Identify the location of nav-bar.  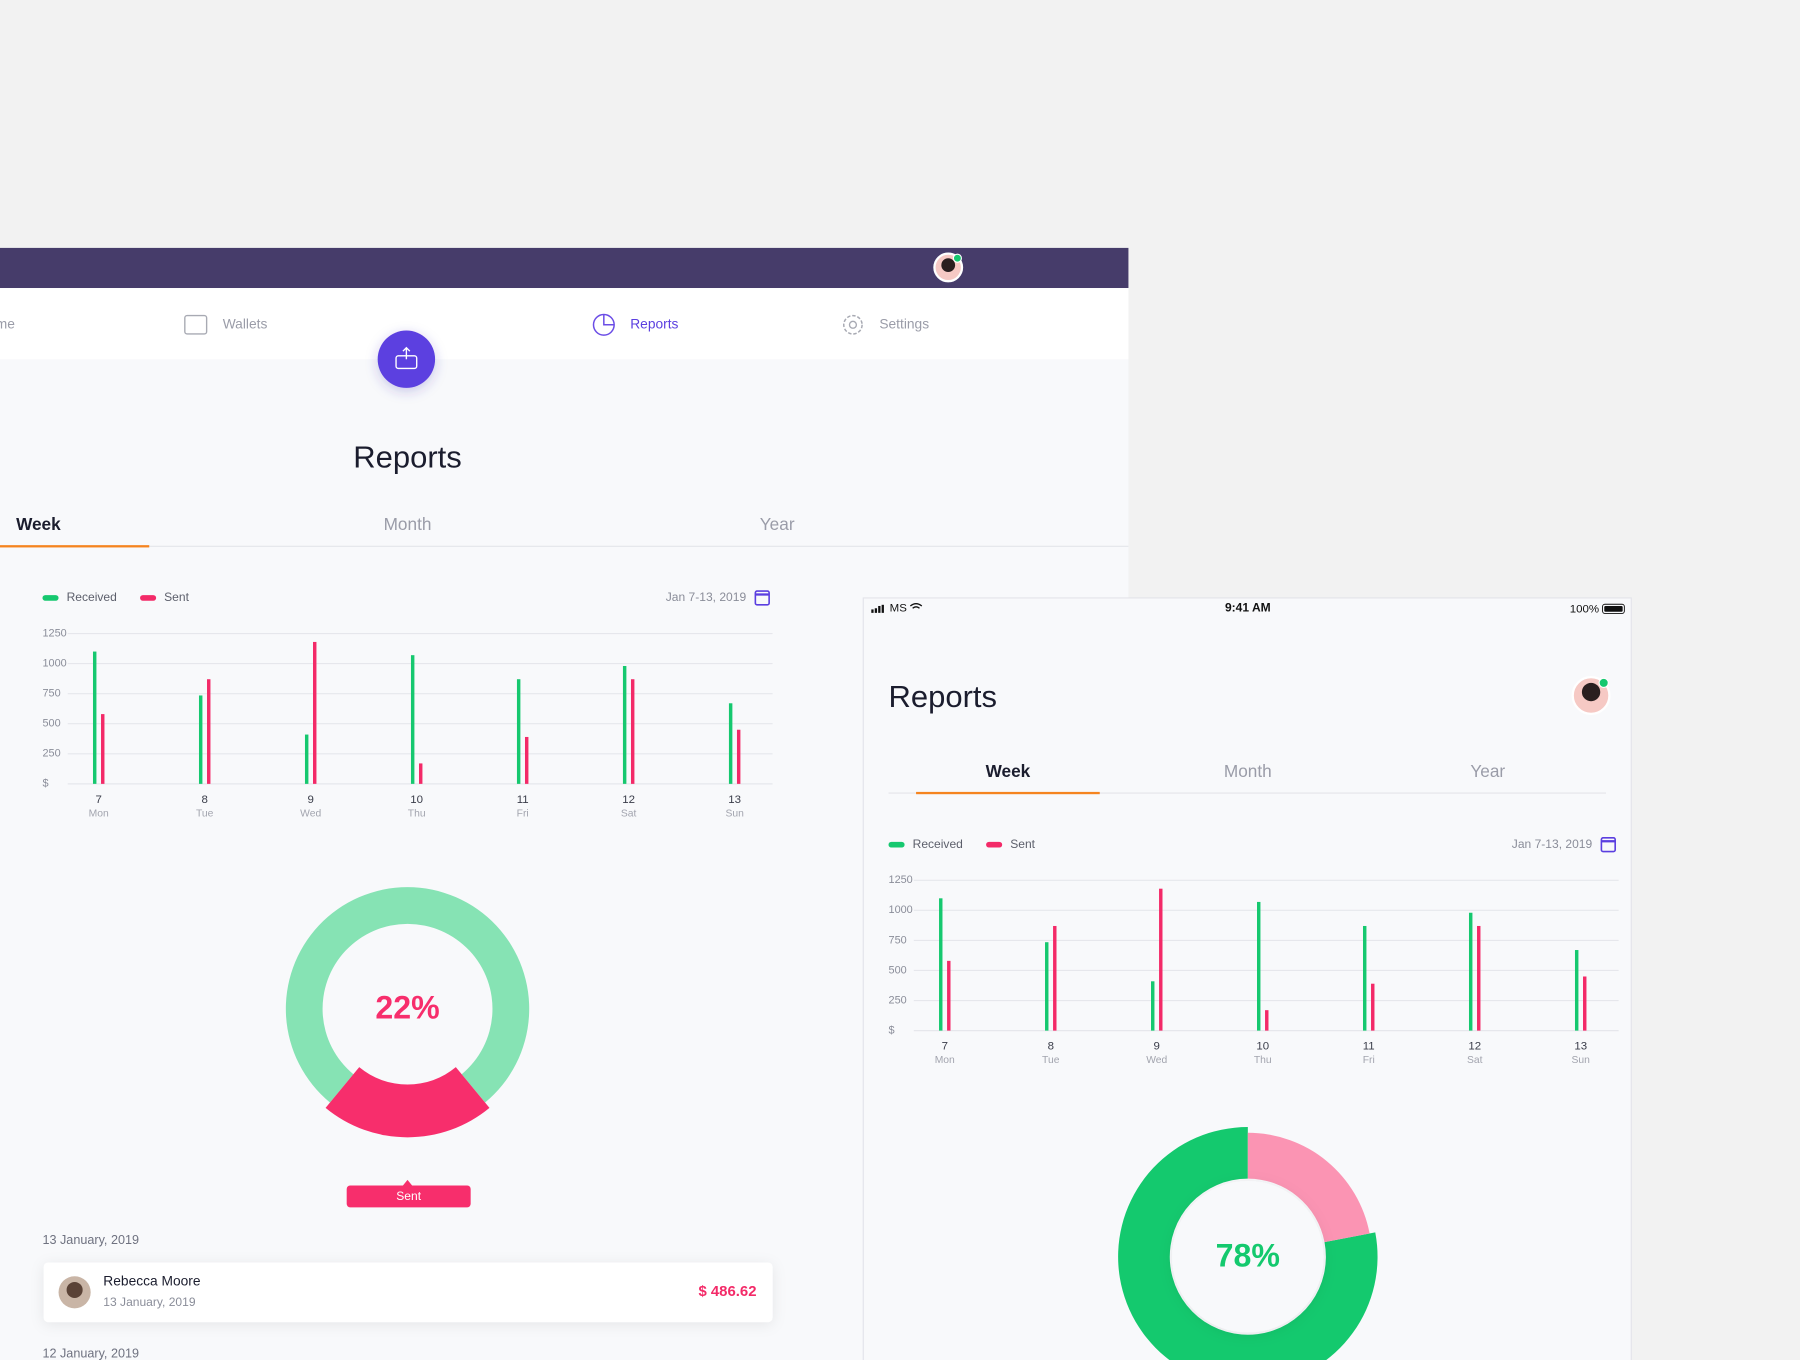
(564, 324).